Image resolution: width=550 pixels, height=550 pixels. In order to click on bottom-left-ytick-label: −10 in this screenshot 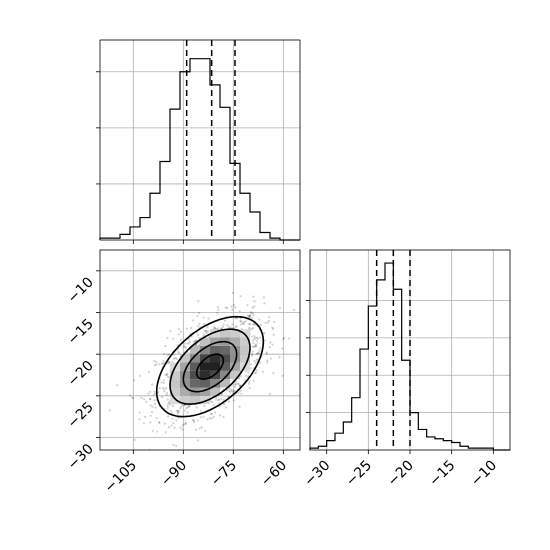, I will do `click(81, 290)`.